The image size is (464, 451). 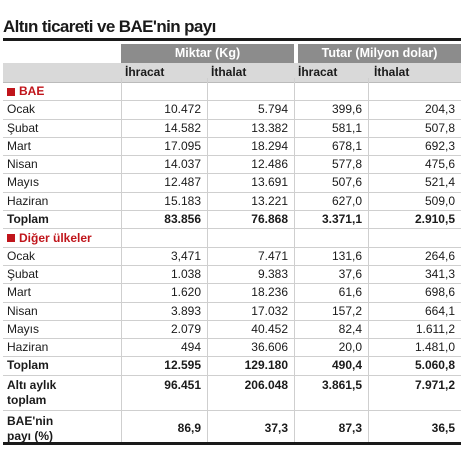 I want to click on group-tutar: Tutar (Milyon dolar), so click(x=379, y=53).